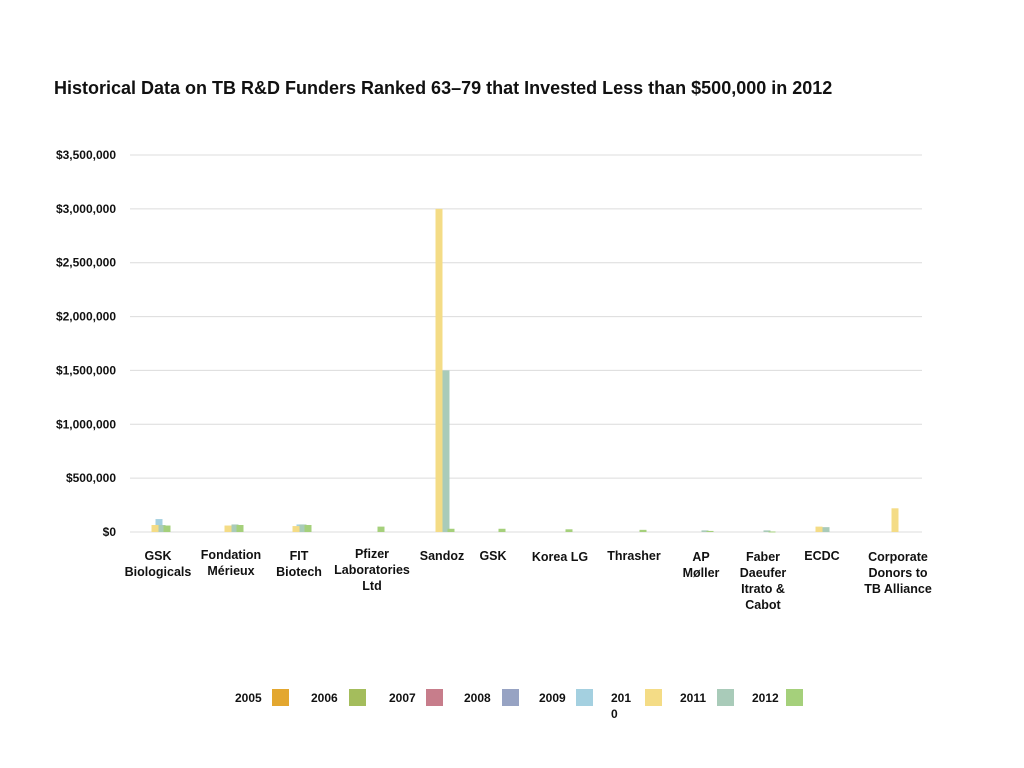  What do you see at coordinates (86, 317) in the screenshot?
I see `y-tick-label: $2,000,000` at bounding box center [86, 317].